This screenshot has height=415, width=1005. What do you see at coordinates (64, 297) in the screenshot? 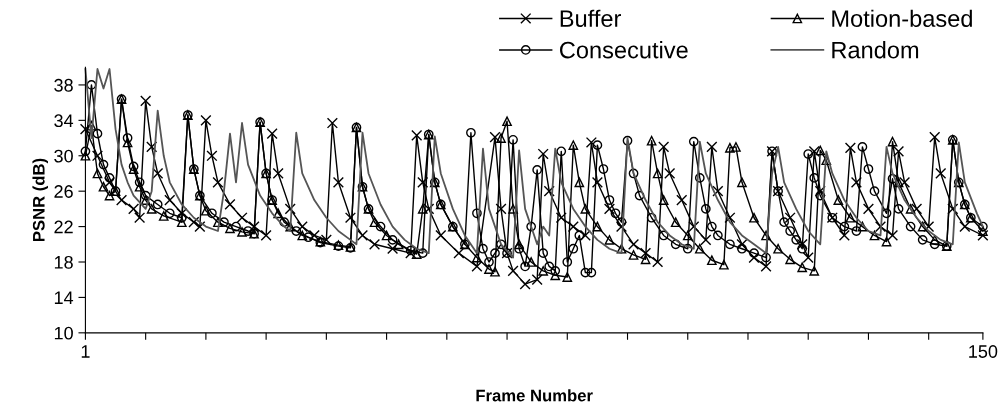
I see `y-tick-label: 14` at bounding box center [64, 297].